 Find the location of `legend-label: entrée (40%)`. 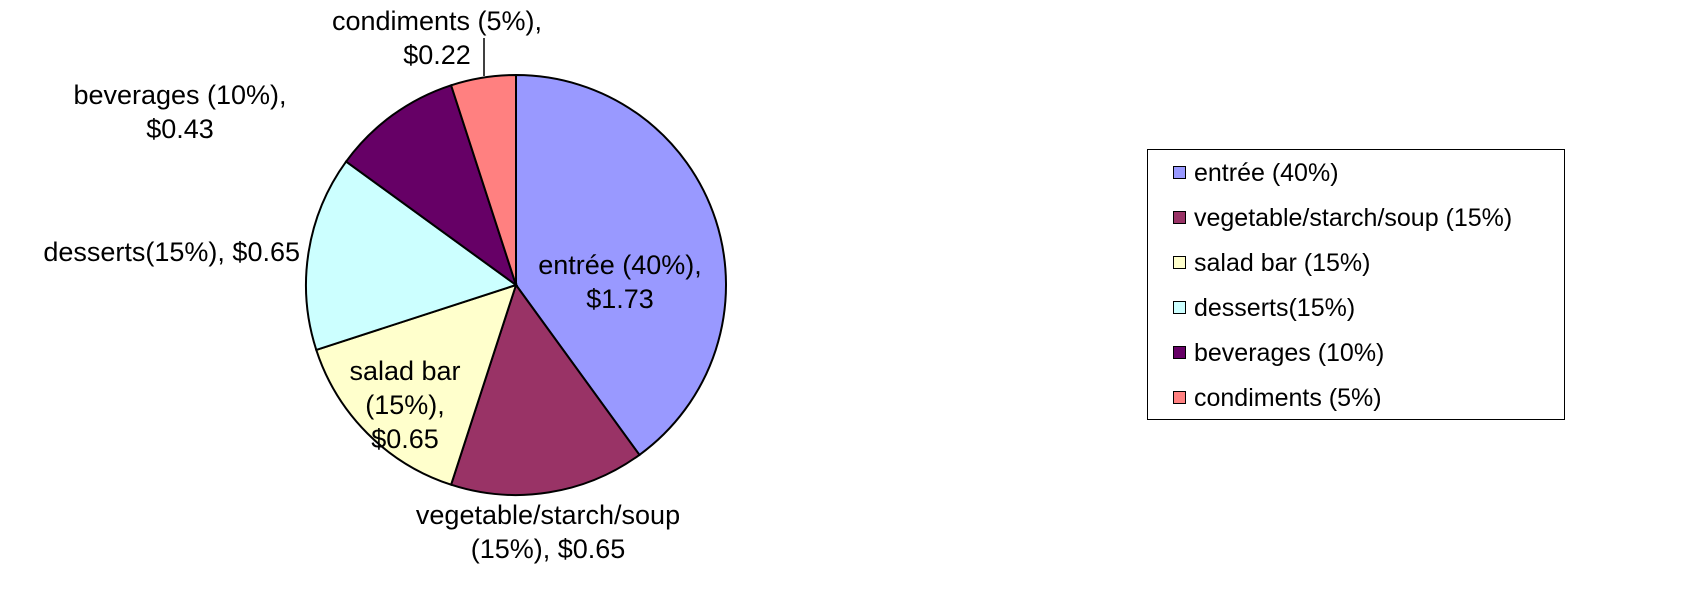

legend-label: entrée (40%) is located at coordinates (1266, 173).